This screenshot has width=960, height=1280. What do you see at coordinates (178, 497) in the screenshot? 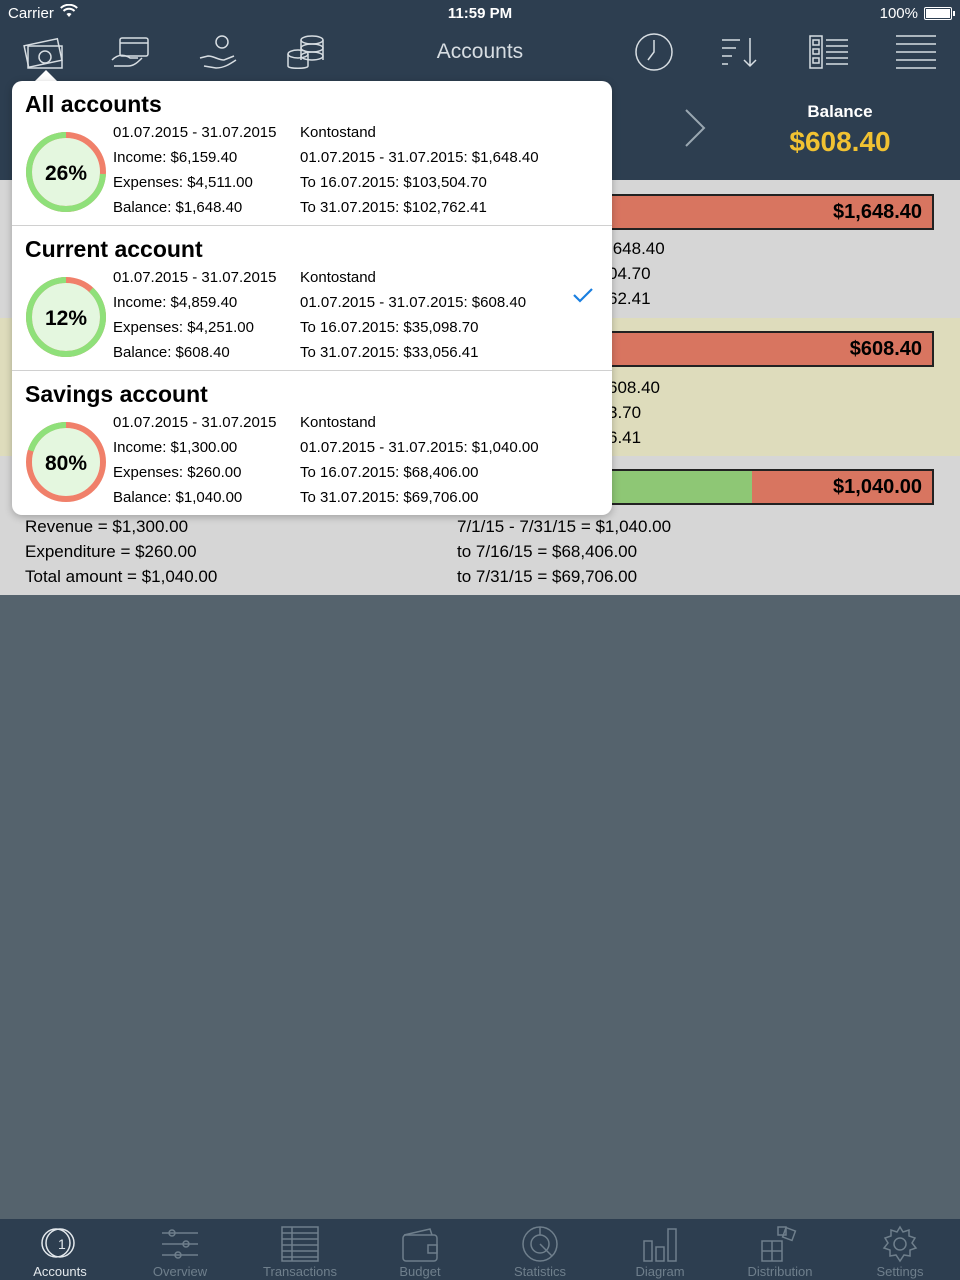
I see `balance: Balance: $1,040.00` at bounding box center [178, 497].